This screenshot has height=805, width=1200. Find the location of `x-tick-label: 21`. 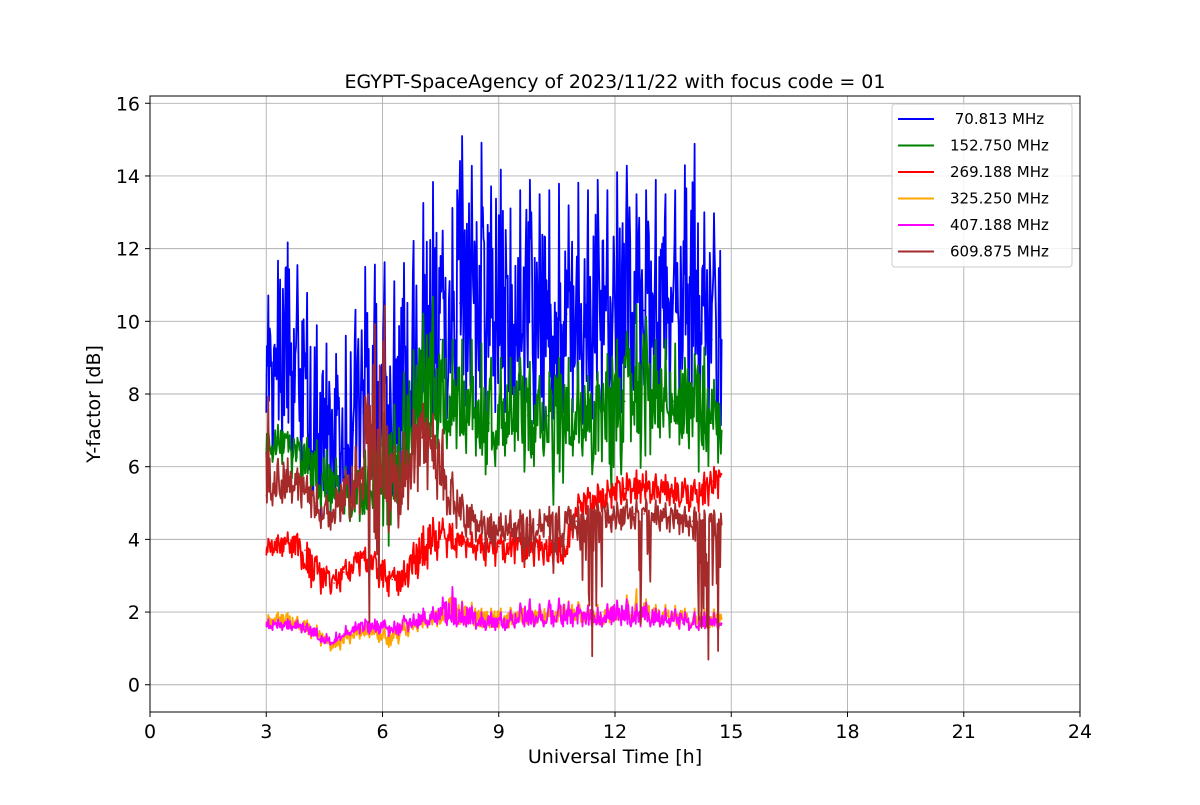

x-tick-label: 21 is located at coordinates (964, 732).